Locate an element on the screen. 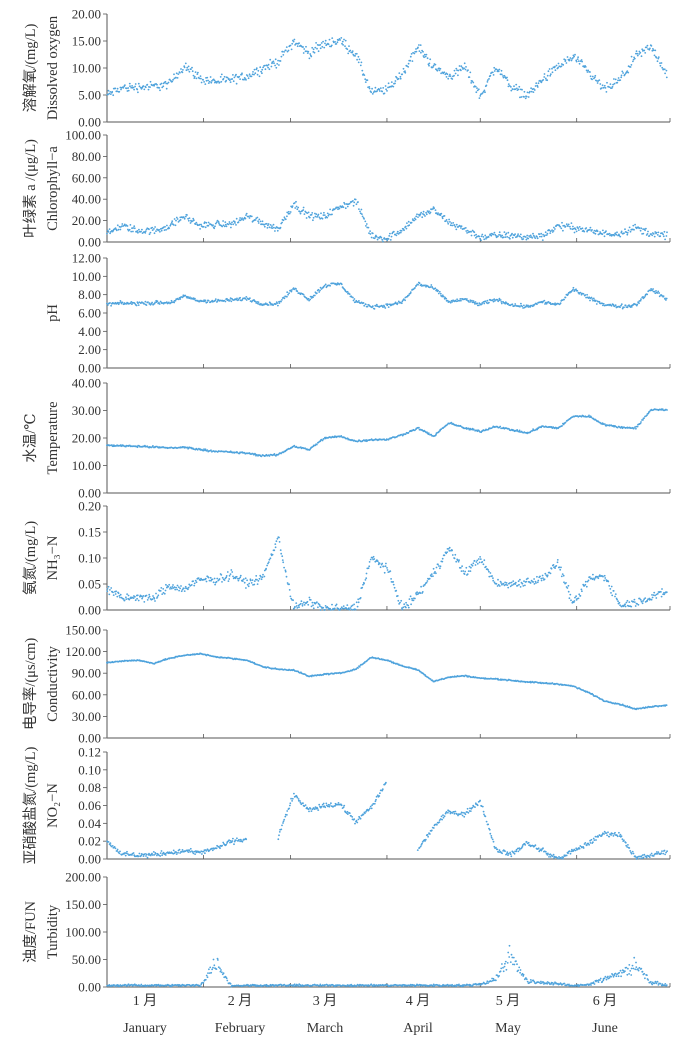 This screenshot has width=700, height=1046. y-tick-label: 40.00 is located at coordinates (86, 199).